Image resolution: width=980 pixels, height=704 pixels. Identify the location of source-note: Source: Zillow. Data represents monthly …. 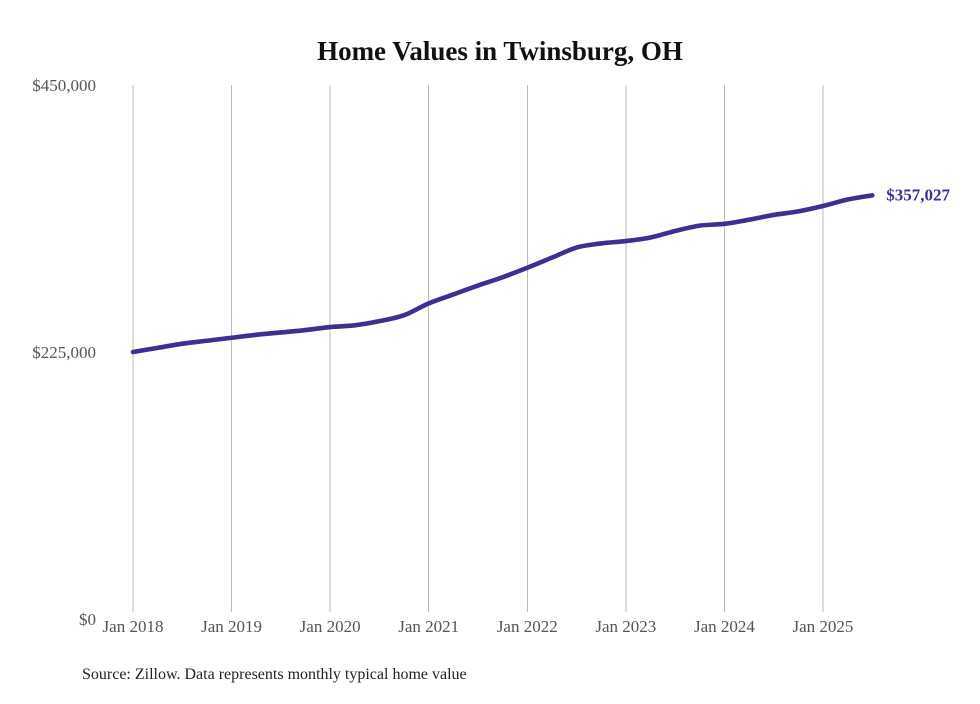
(274, 674).